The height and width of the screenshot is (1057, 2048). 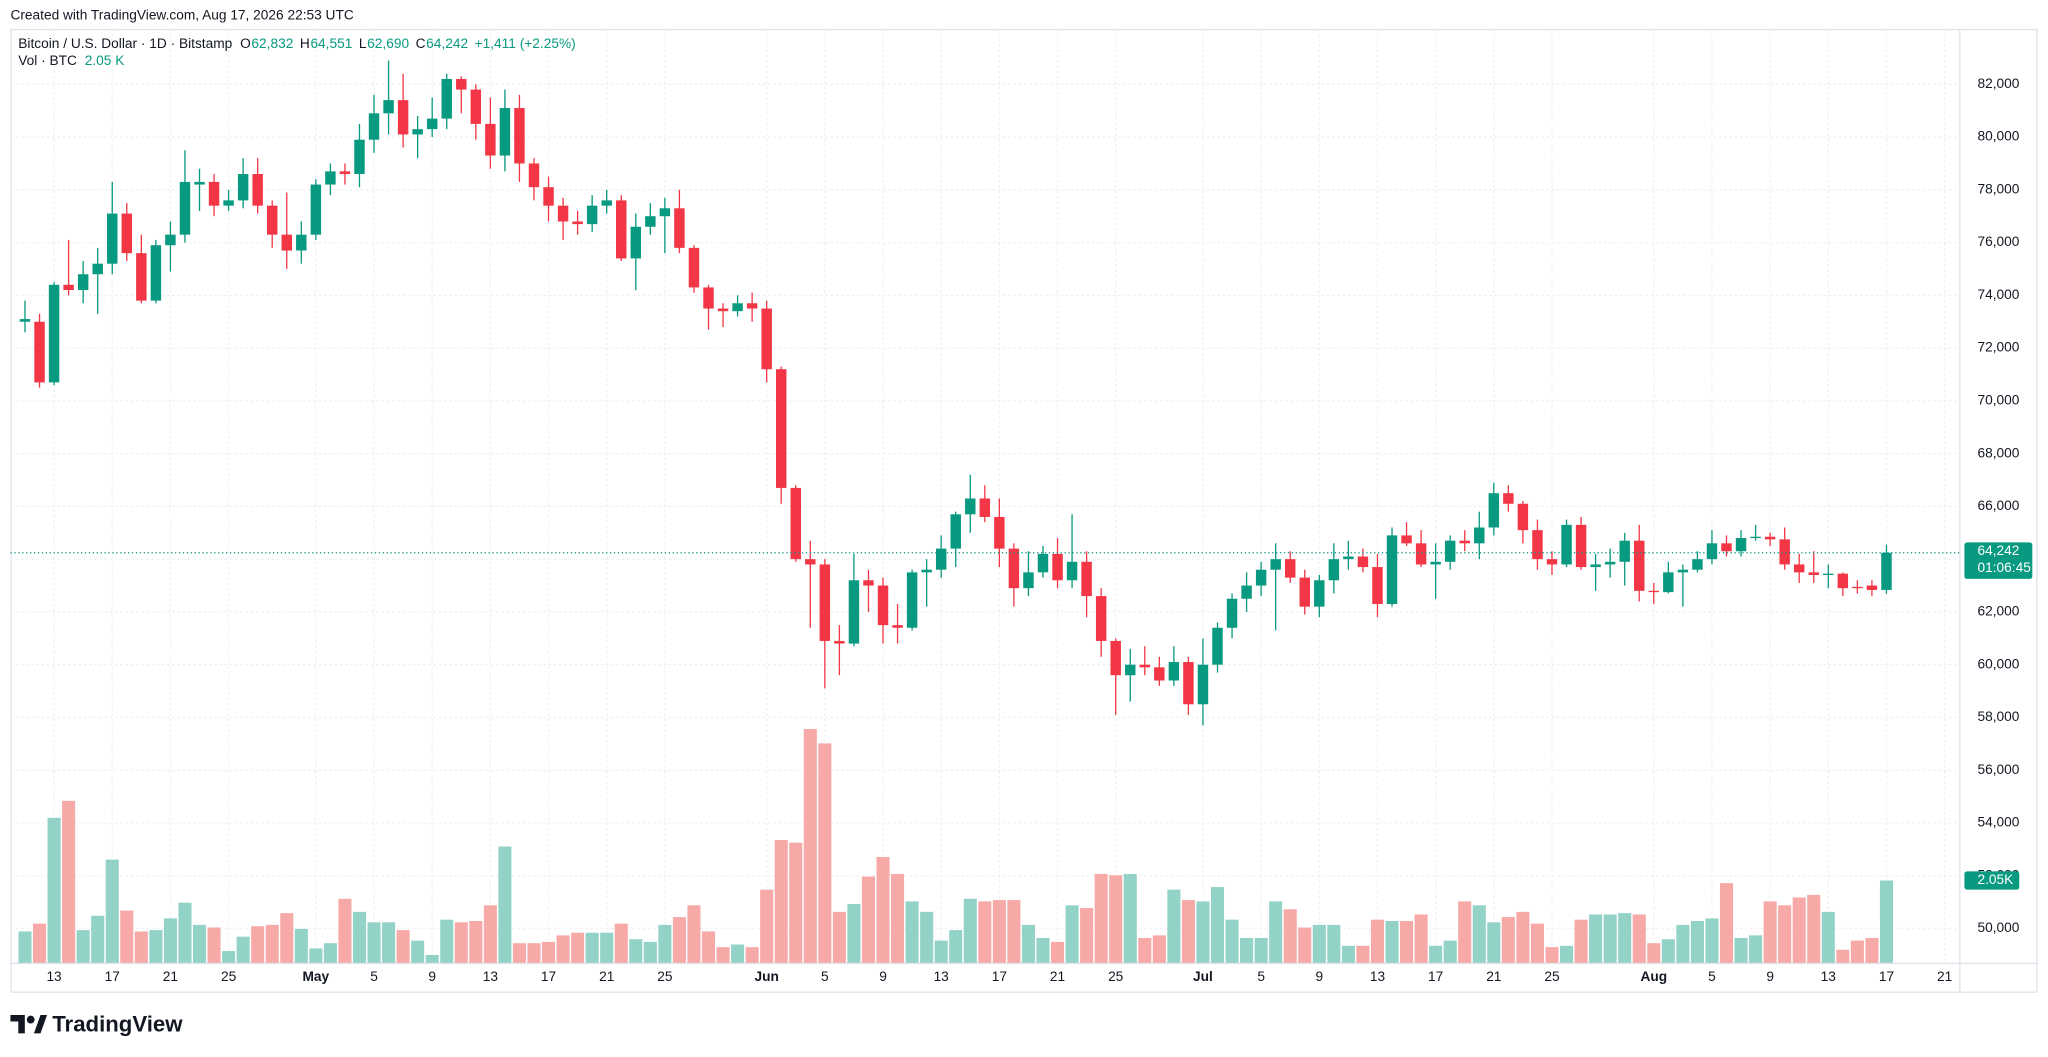 I want to click on countdown-label: 01:06:45, so click(x=2004, y=567).